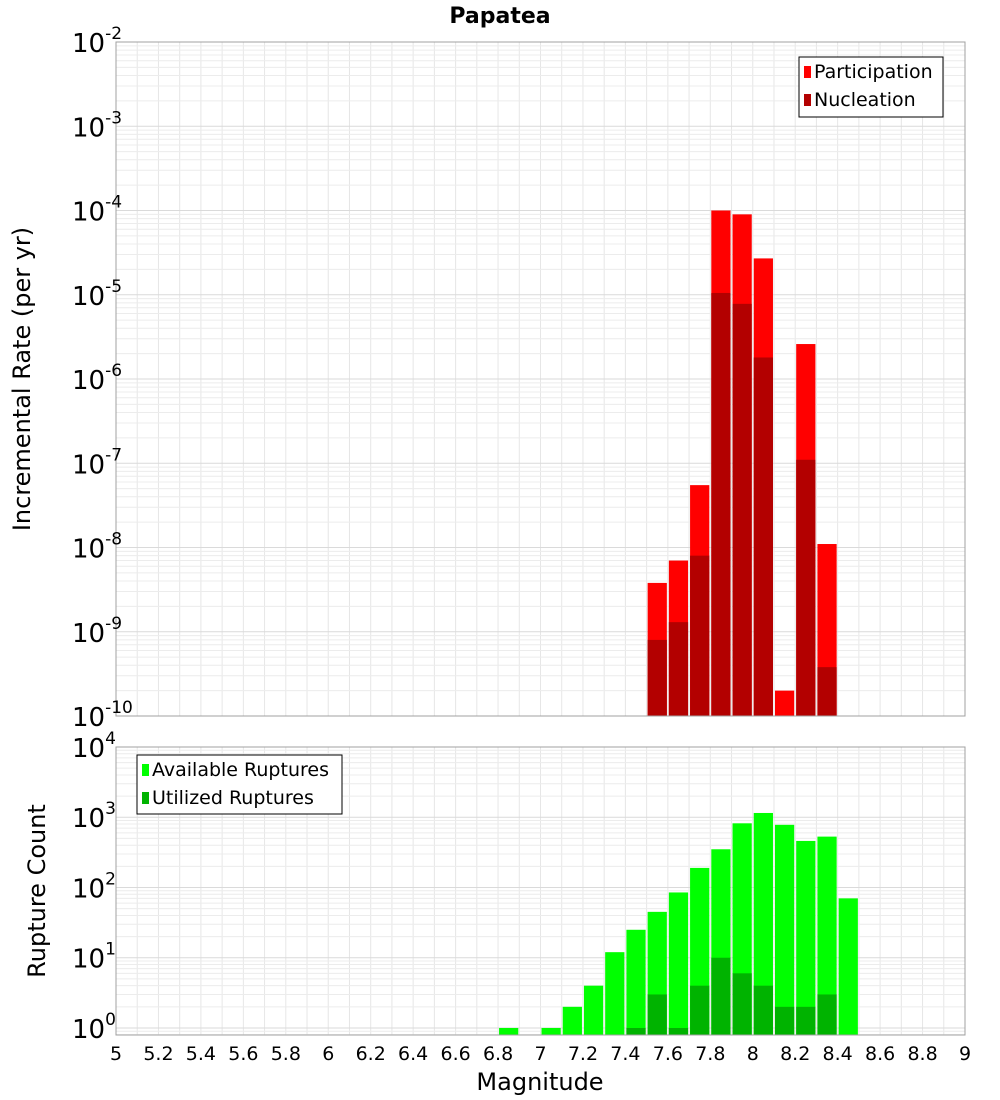 The height and width of the screenshot is (1100, 1000). What do you see at coordinates (286, 1054) in the screenshot?
I see `x-tick-label: 5.8` at bounding box center [286, 1054].